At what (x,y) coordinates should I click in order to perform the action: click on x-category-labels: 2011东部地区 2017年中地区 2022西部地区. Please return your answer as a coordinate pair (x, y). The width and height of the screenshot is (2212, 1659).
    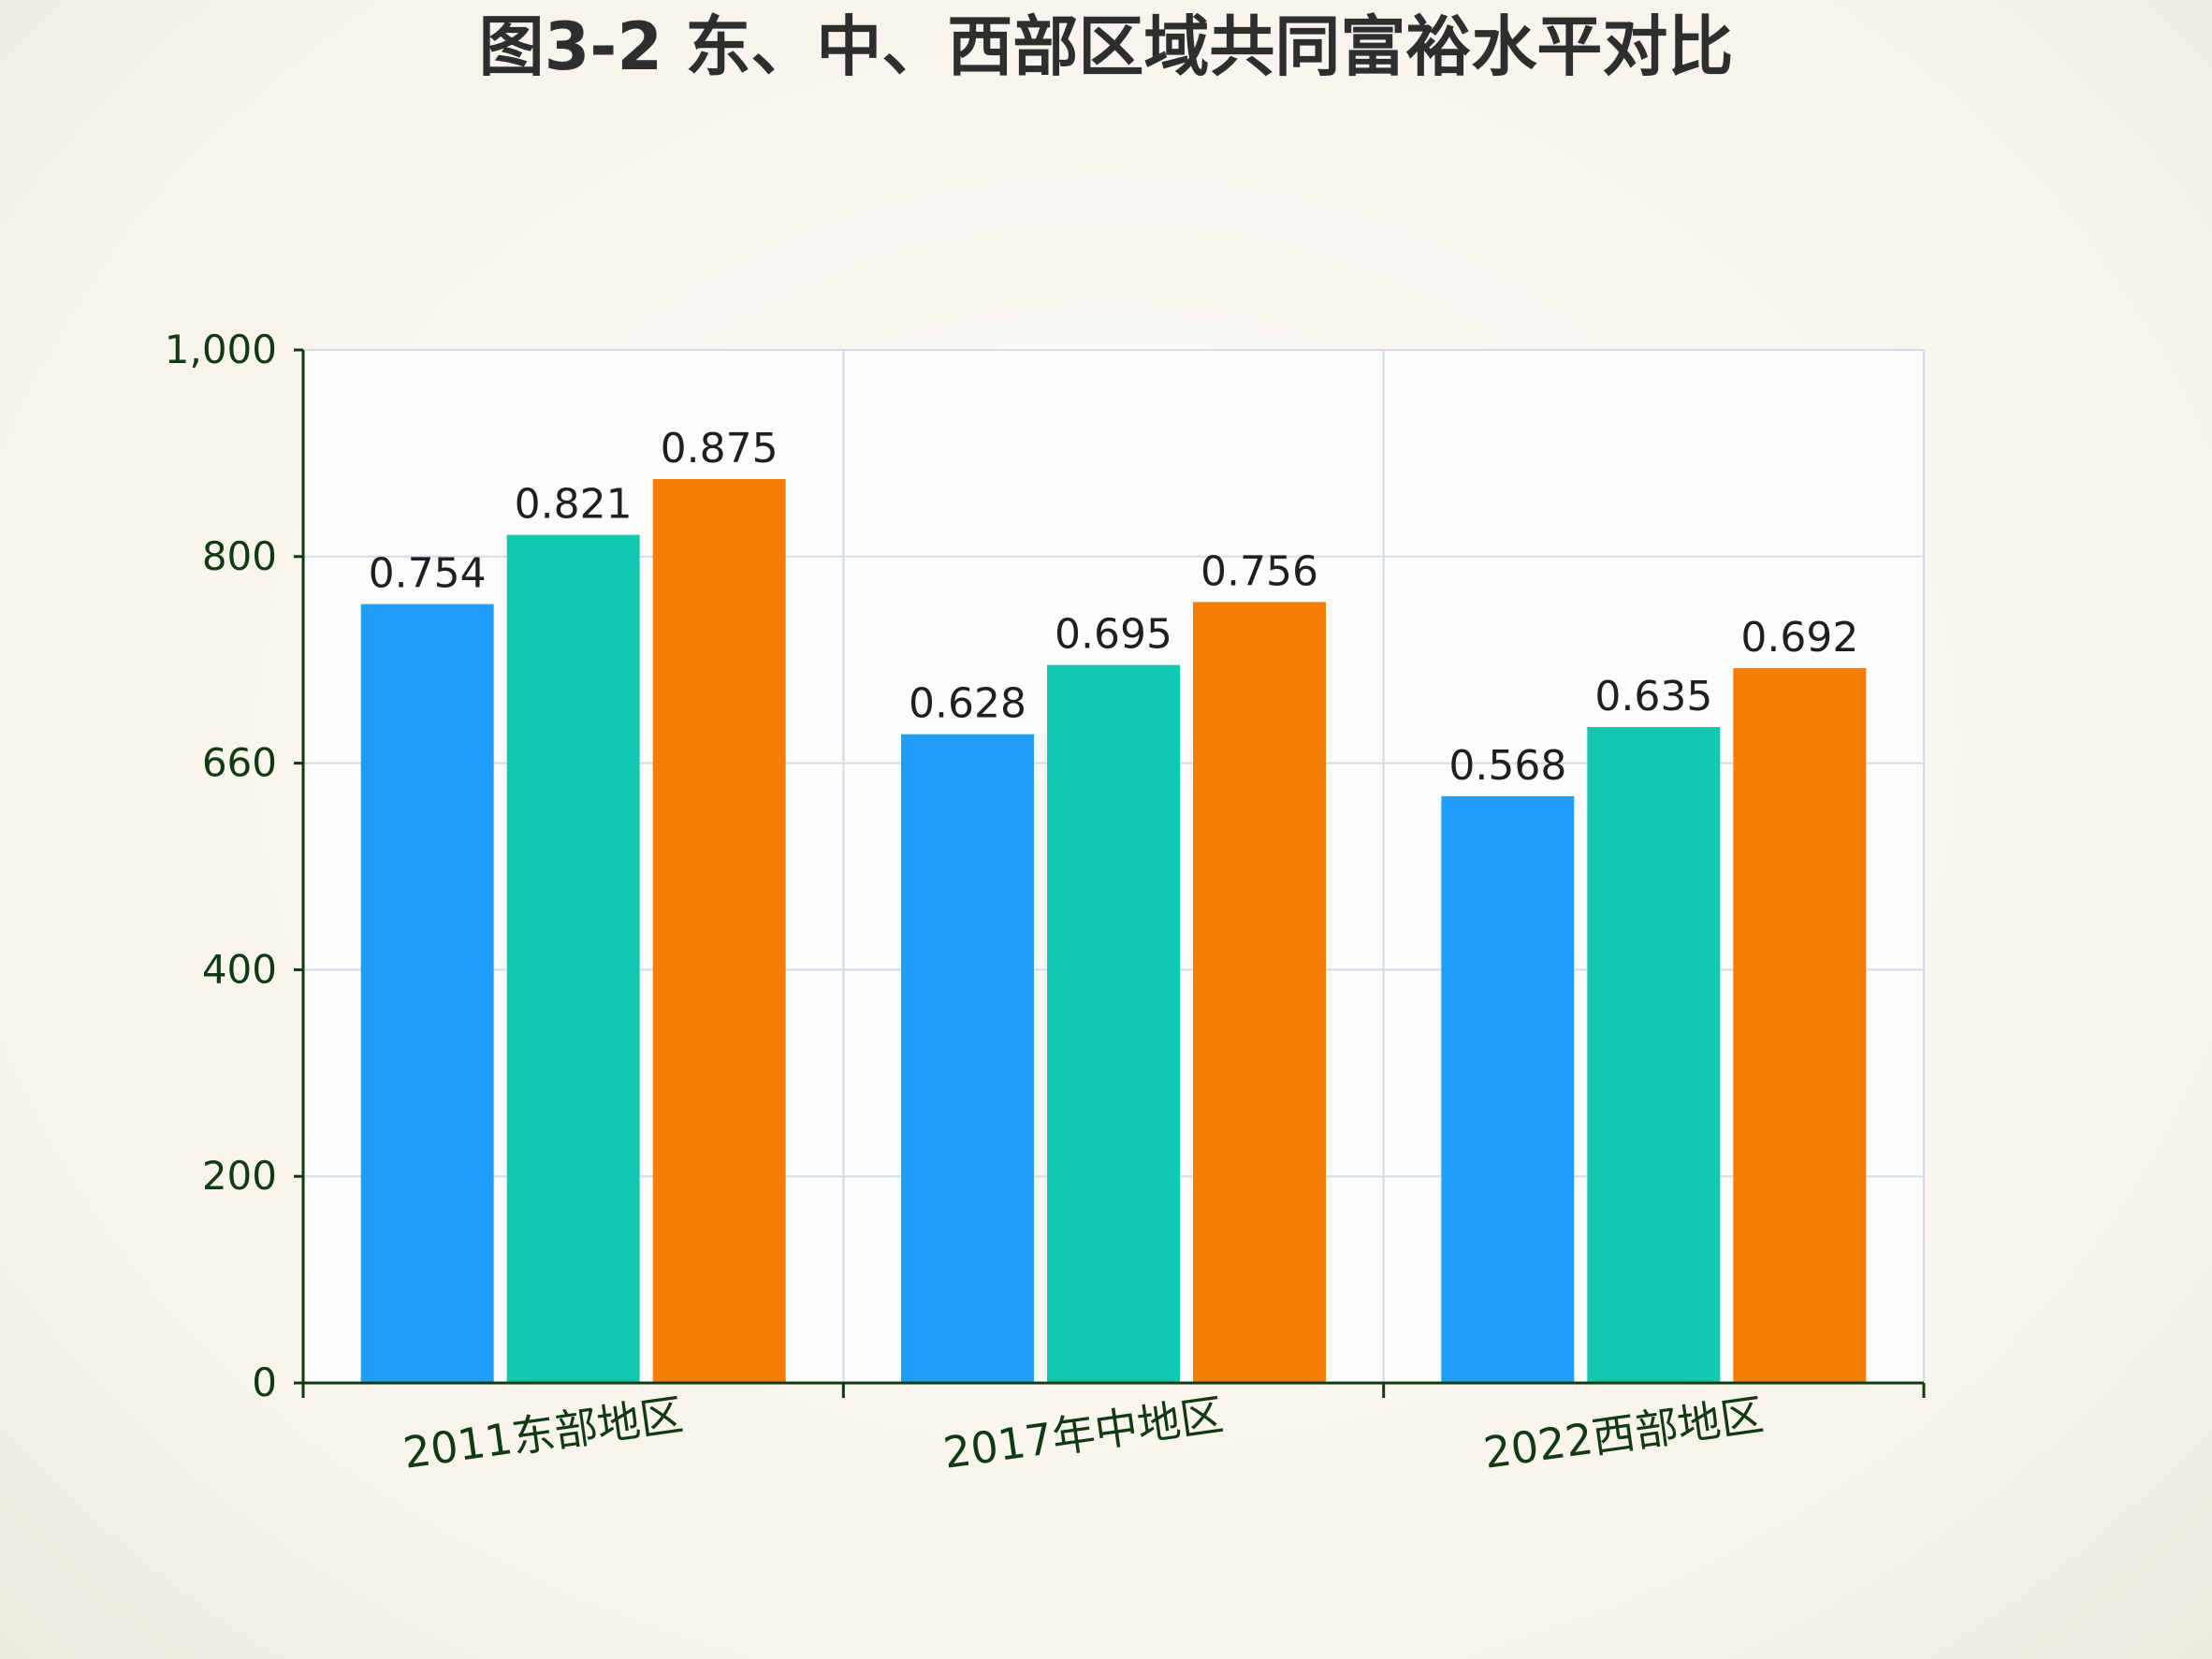
    Looking at the image, I should click on (1083, 1433).